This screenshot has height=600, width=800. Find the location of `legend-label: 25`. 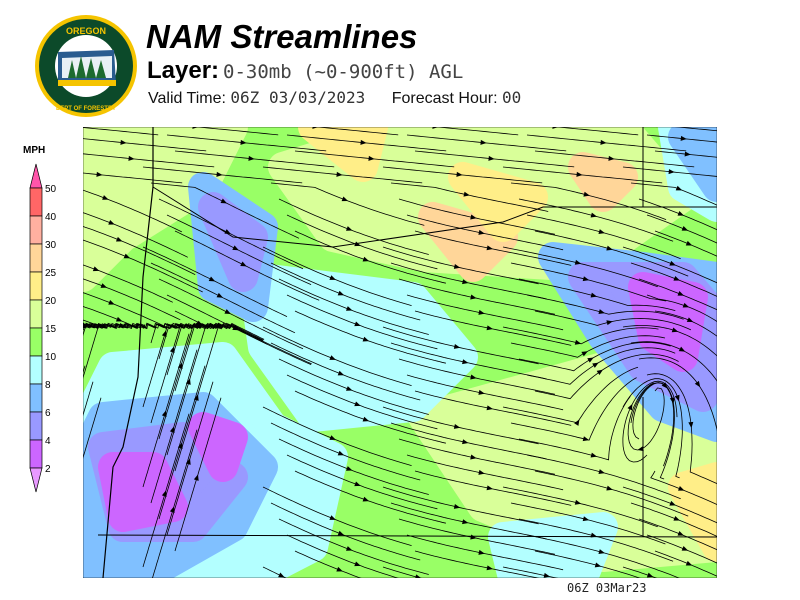

legend-label: 25 is located at coordinates (51, 273).